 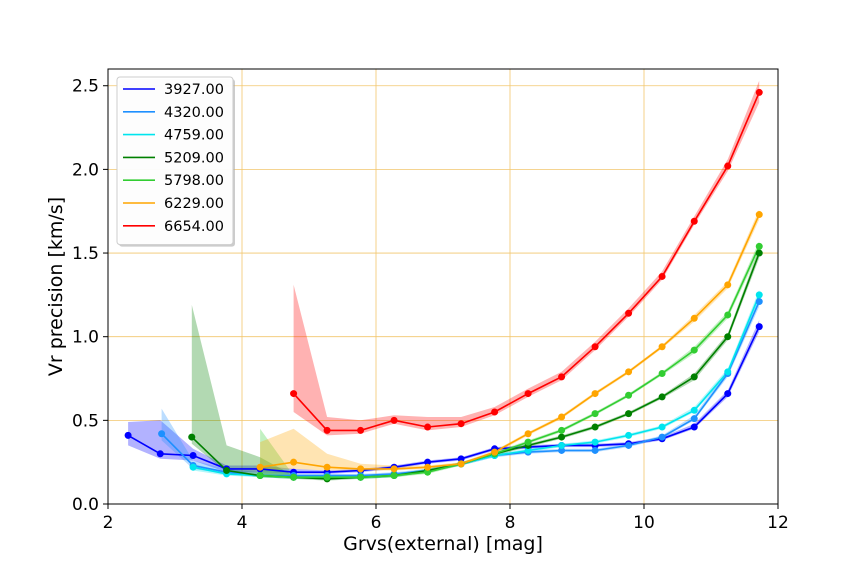 I want to click on x-axis-label: Grvs(external) [mag], so click(x=443, y=544).